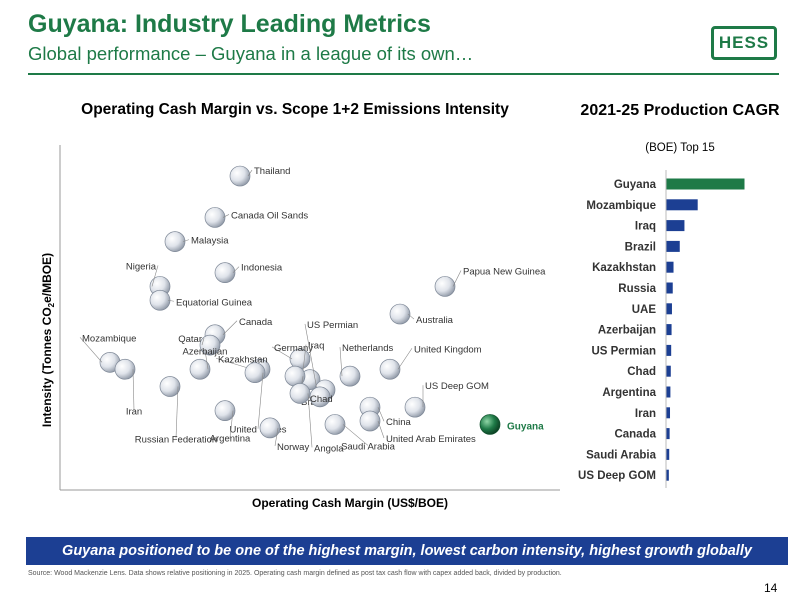 The height and width of the screenshot is (600, 800). What do you see at coordinates (705, 184) in the screenshot?
I see `bar-guyana` at bounding box center [705, 184].